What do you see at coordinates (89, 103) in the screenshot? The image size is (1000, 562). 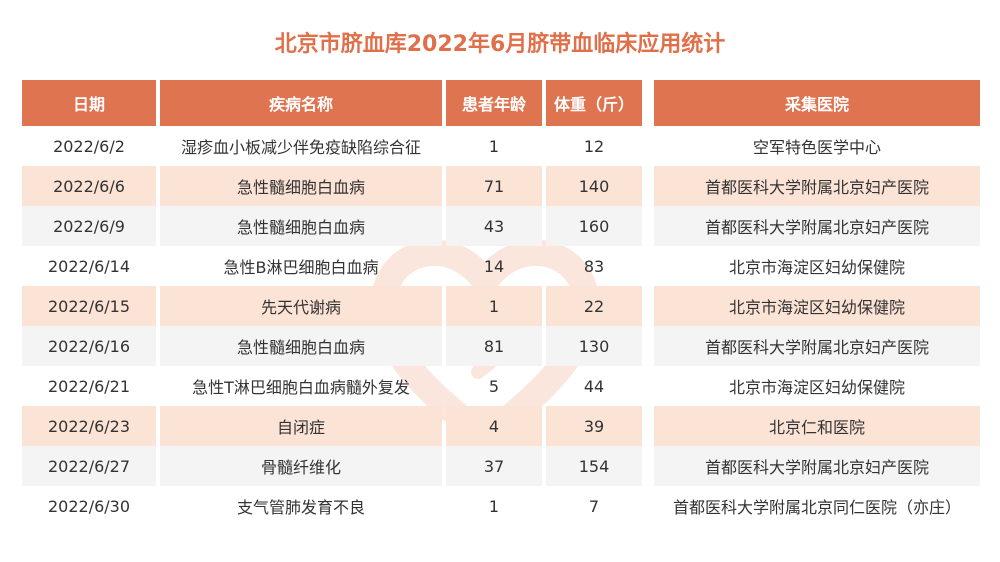 I see `header-date: 日期` at bounding box center [89, 103].